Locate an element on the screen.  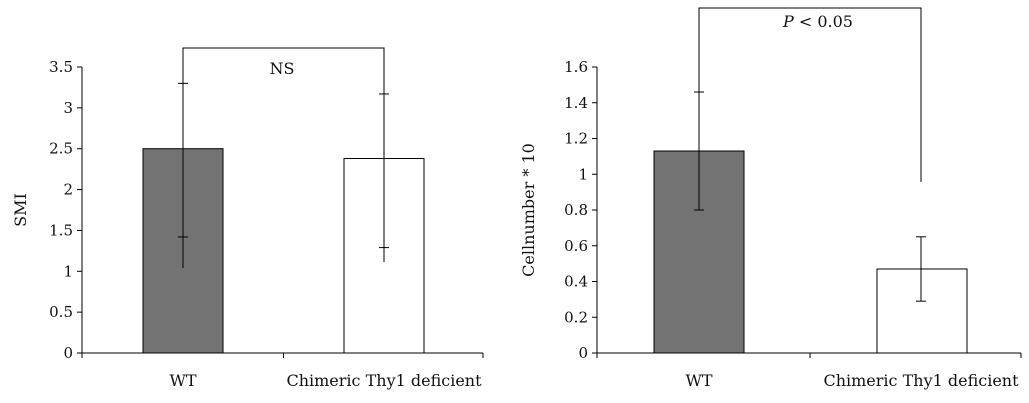
y-axis-title: Cellnumber * 10 is located at coordinates (528, 210).